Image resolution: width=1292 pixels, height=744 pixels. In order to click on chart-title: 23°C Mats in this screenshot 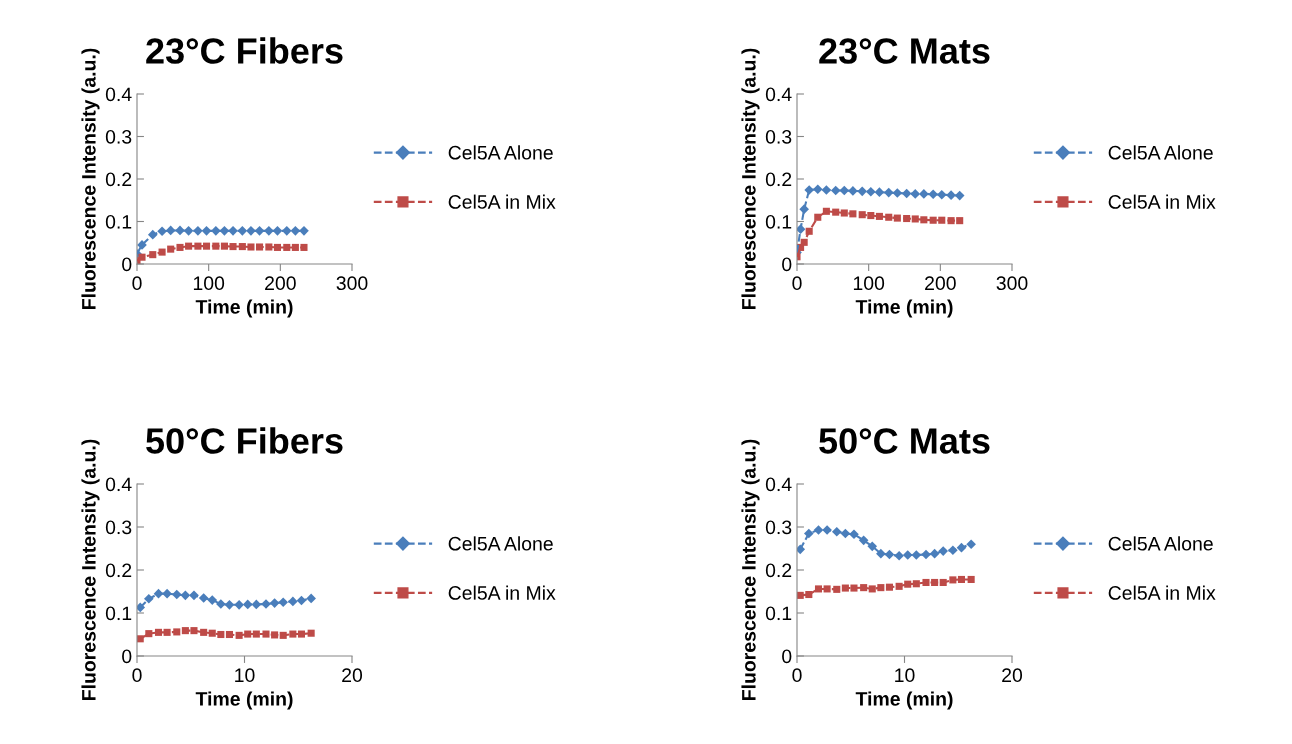, I will do `click(904, 51)`.